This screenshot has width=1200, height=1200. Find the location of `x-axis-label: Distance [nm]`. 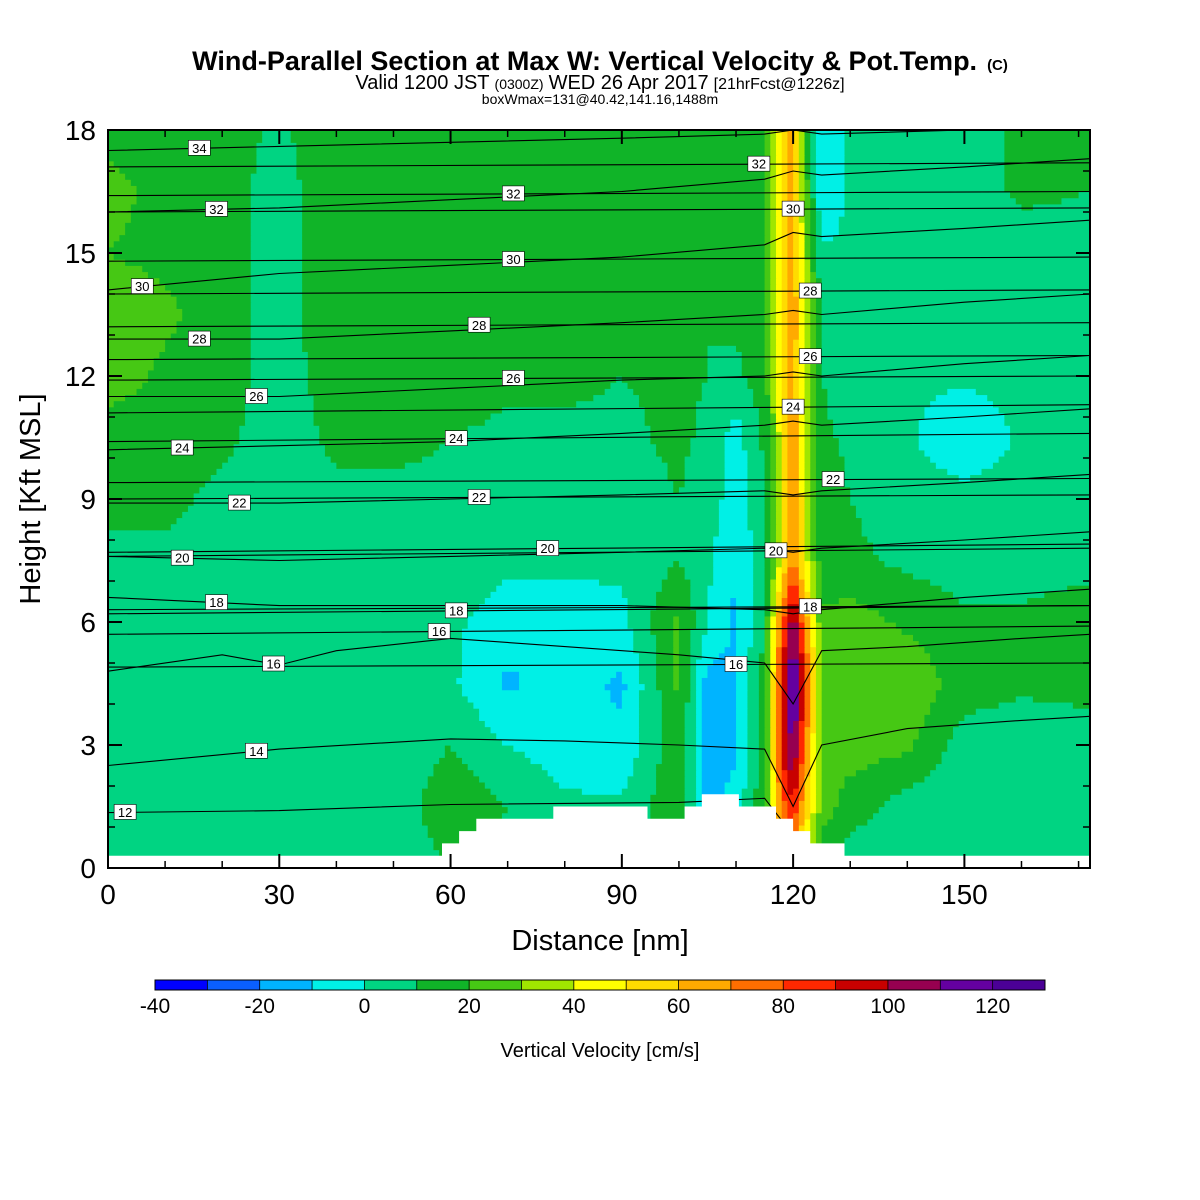

x-axis-label: Distance [nm] is located at coordinates (599, 941).